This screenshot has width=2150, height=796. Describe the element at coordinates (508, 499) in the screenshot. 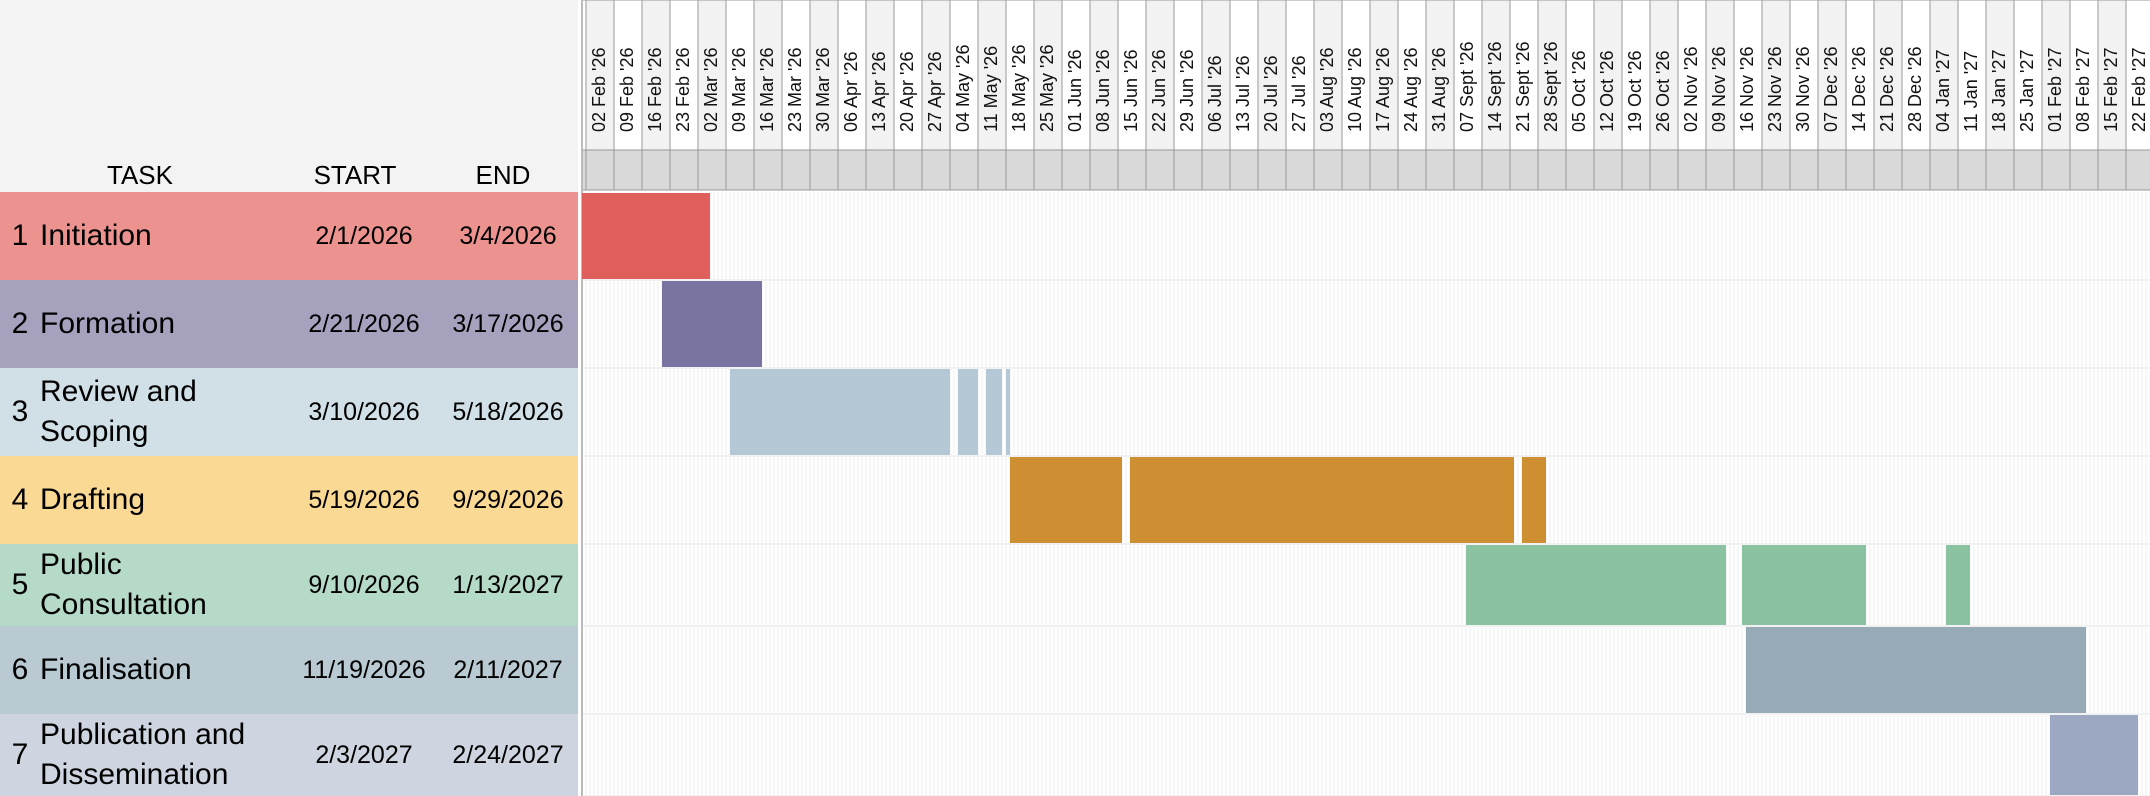

I see `task-end-date: 9/29/2026` at that location.